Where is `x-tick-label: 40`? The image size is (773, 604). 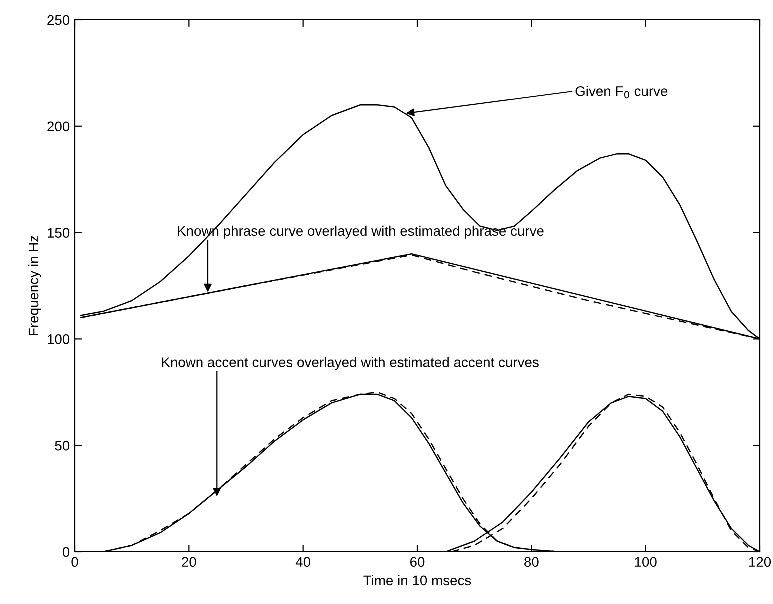 x-tick-label: 40 is located at coordinates (303, 562).